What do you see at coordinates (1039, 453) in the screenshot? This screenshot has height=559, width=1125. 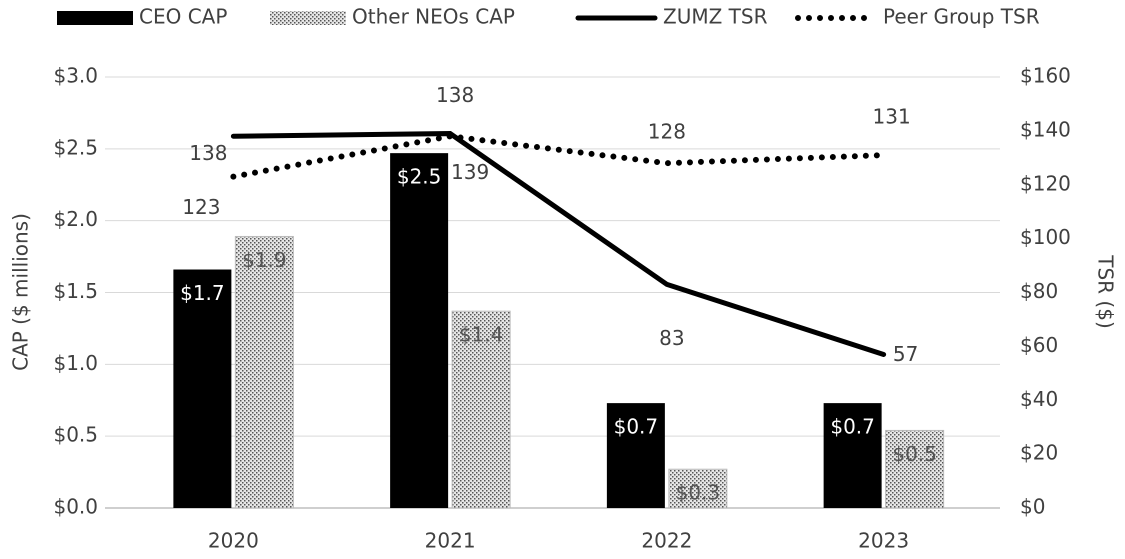 I see `y2-tick-label: $20` at bounding box center [1039, 453].